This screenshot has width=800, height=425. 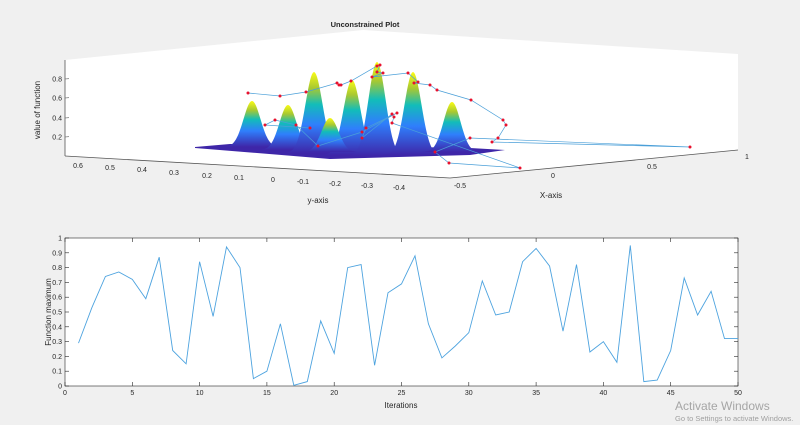 I want to click on plot3d-title: Unconstrained Plot, so click(x=365, y=24).